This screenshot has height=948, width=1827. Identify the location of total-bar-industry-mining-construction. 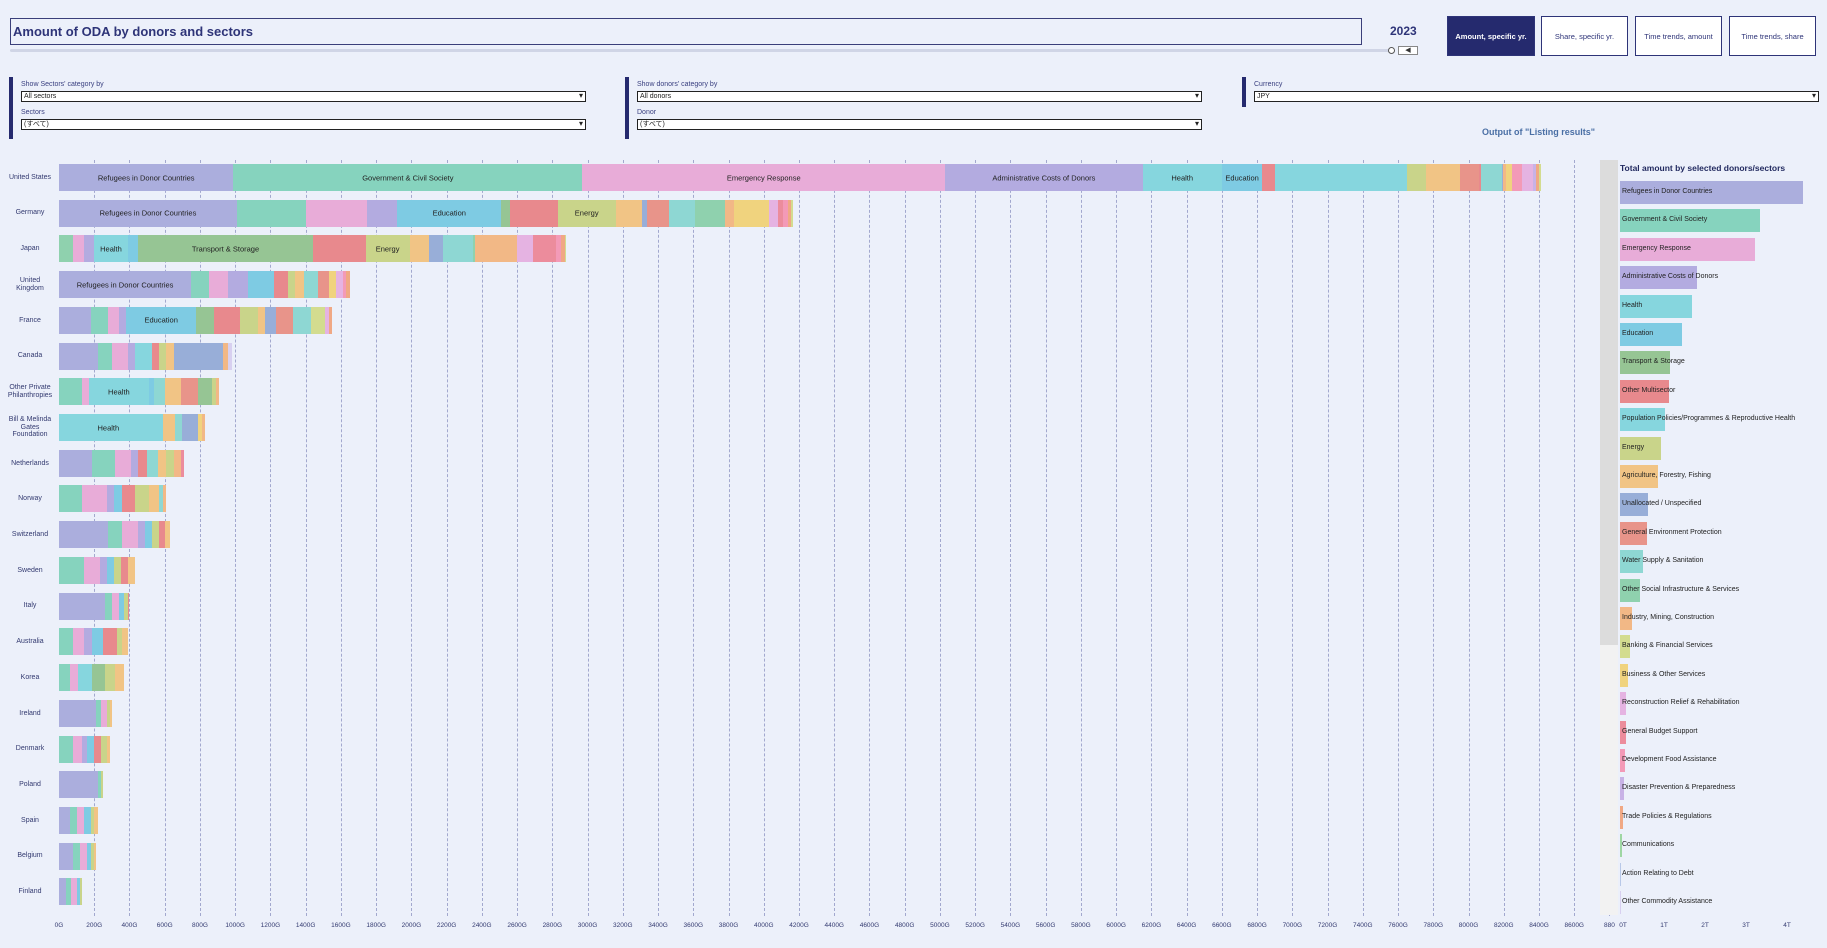
(1626, 618).